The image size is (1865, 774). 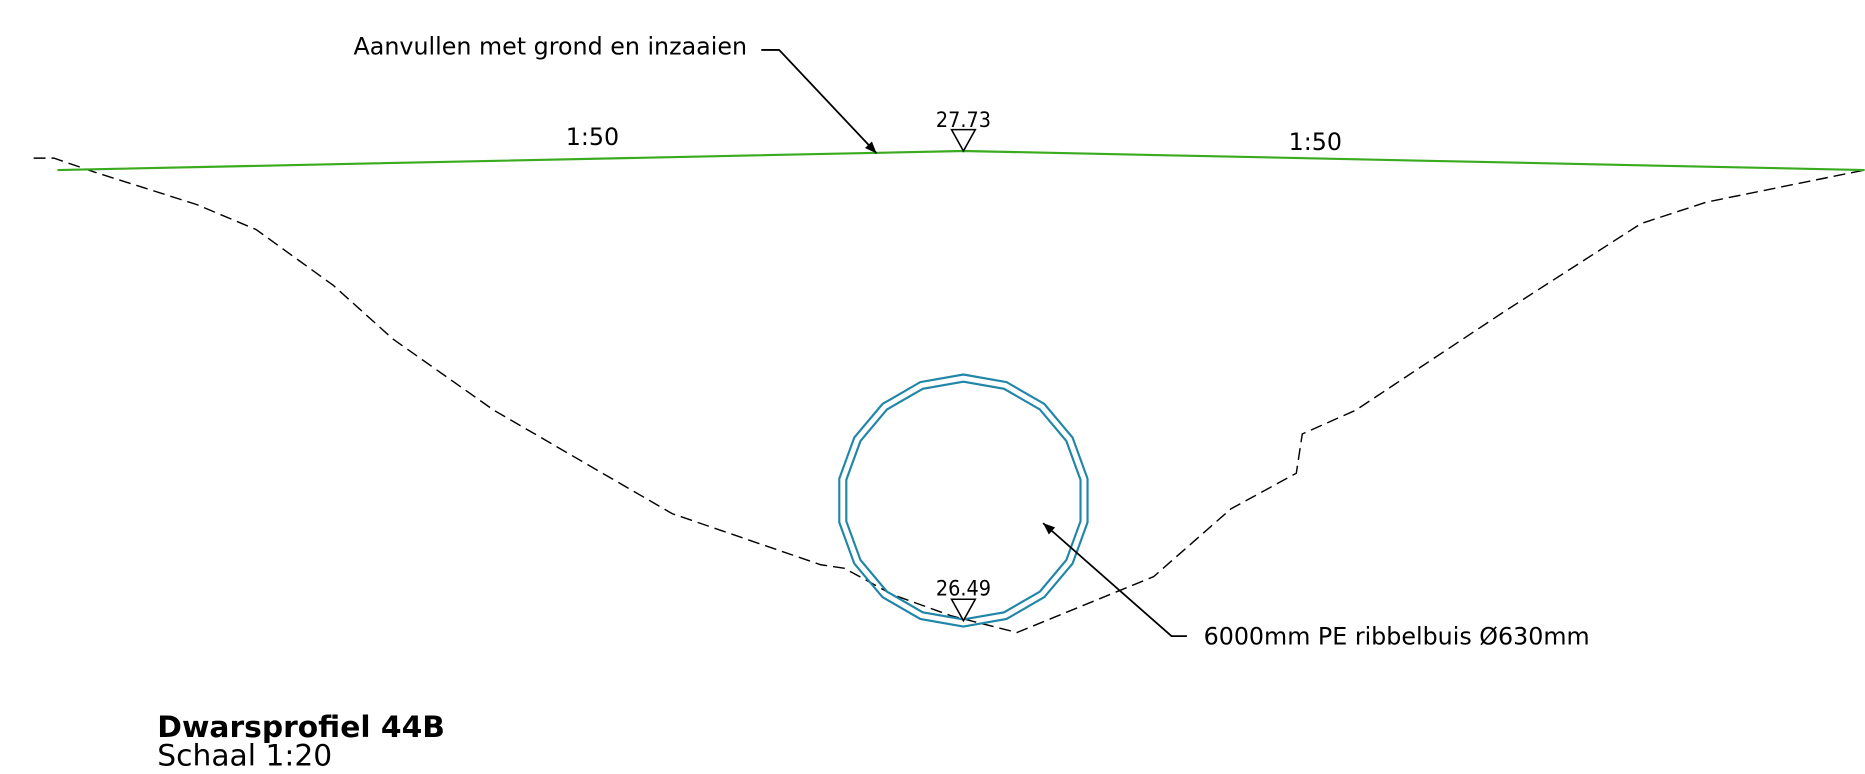 I want to click on fill-label: Aanvullen met grond en inzaaien, so click(x=550, y=47).